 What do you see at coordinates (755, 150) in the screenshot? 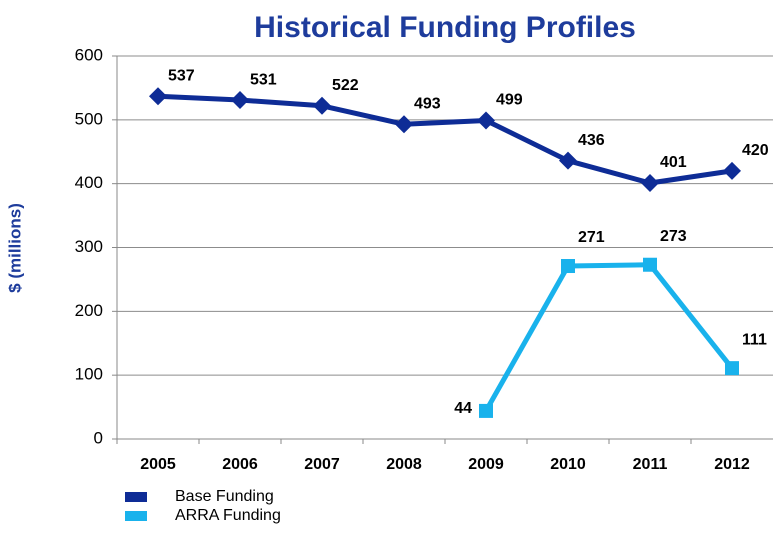
I see `data-label: 420` at bounding box center [755, 150].